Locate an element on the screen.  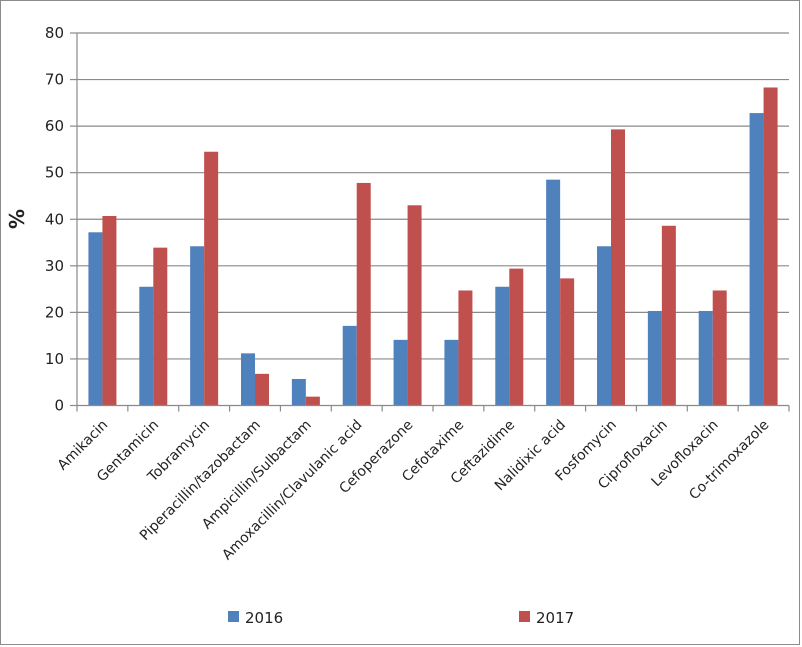
bar-2017-co-trimoxazole is located at coordinates (770, 246).